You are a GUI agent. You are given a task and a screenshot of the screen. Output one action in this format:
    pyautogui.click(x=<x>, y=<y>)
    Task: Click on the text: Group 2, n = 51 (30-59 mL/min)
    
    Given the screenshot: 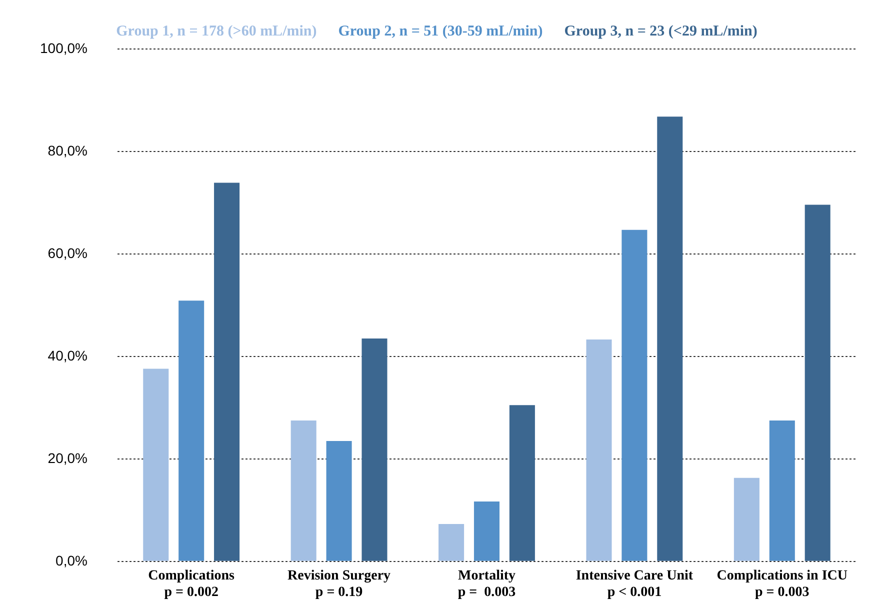 What is the action you would take?
    pyautogui.click(x=440, y=31)
    